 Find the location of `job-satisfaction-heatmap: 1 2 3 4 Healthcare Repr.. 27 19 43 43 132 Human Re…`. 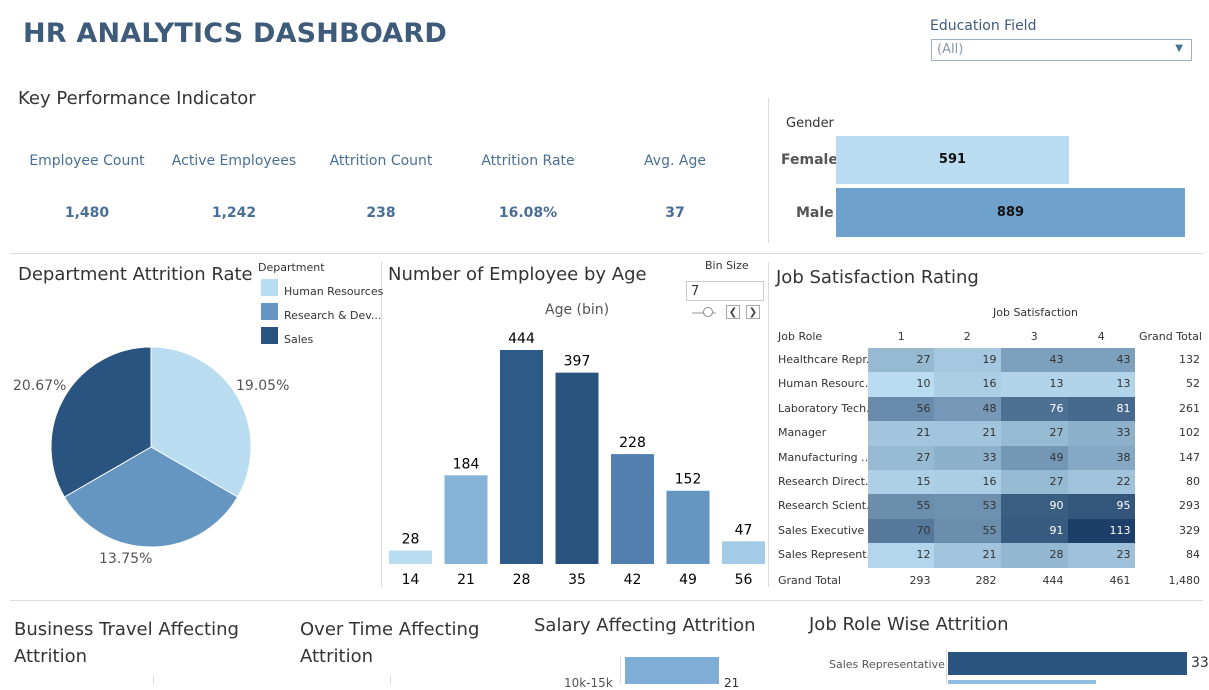

job-satisfaction-heatmap: 1 2 3 4 Healthcare Repr.. 27 19 43 43 132 Human Re… is located at coordinates (991, 459).